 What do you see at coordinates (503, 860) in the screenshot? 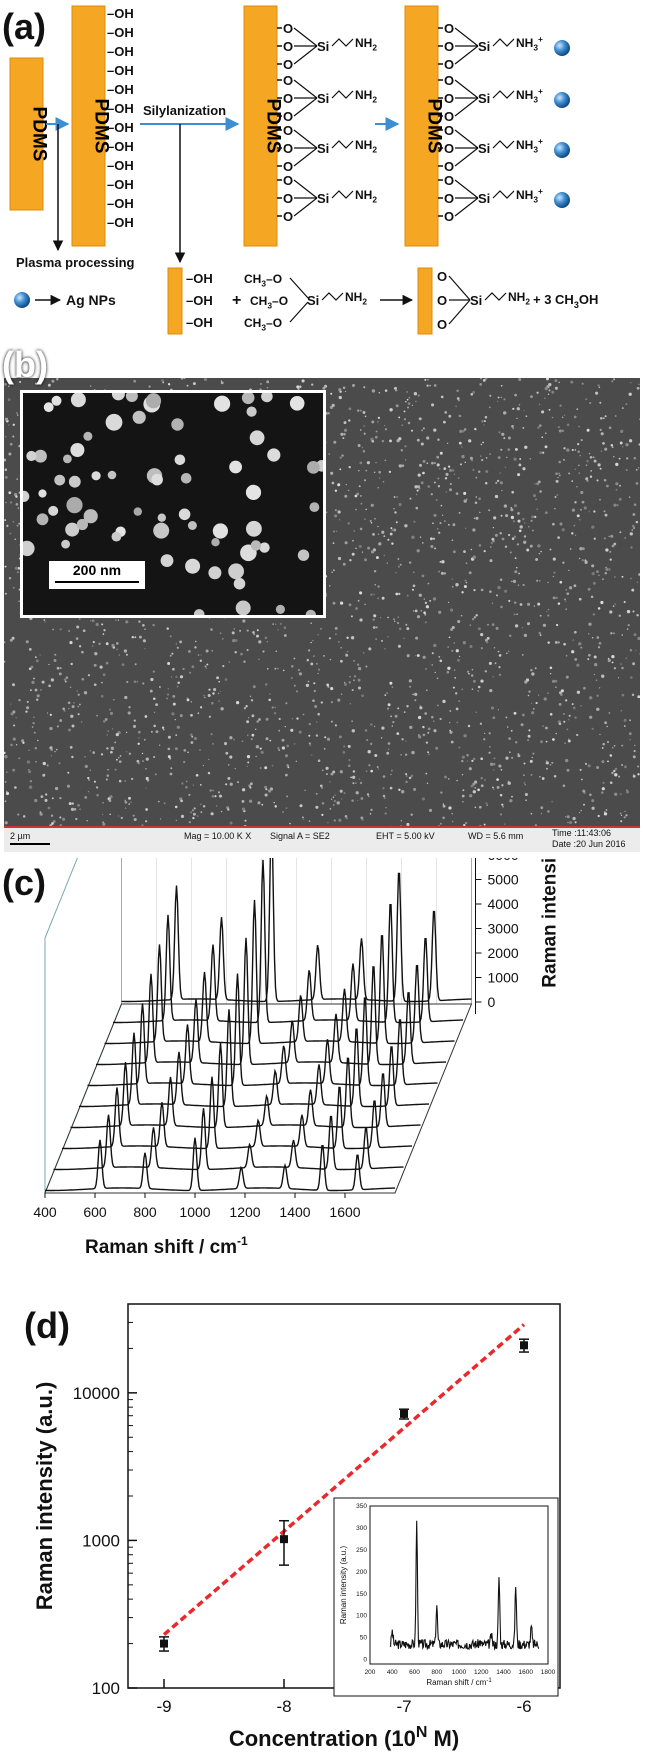
I see `y-tick-label: 6000` at bounding box center [503, 860].